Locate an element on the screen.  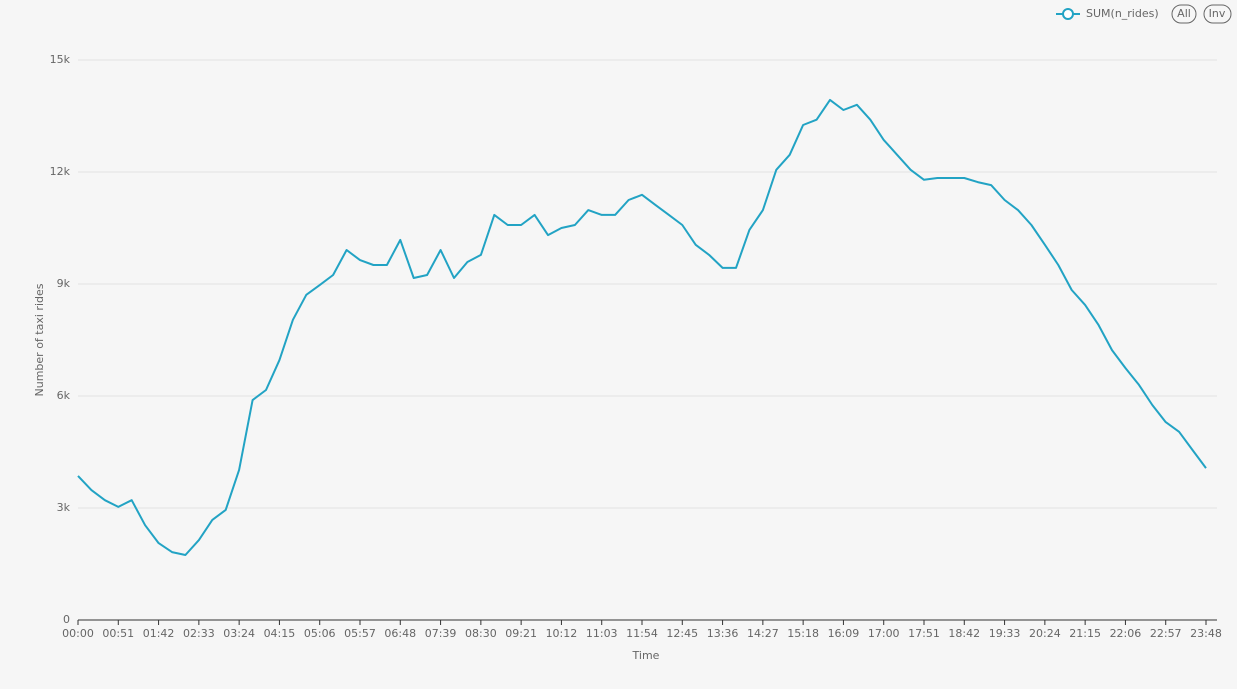
x-tick-label: 05:06 is located at coordinates (320, 633).